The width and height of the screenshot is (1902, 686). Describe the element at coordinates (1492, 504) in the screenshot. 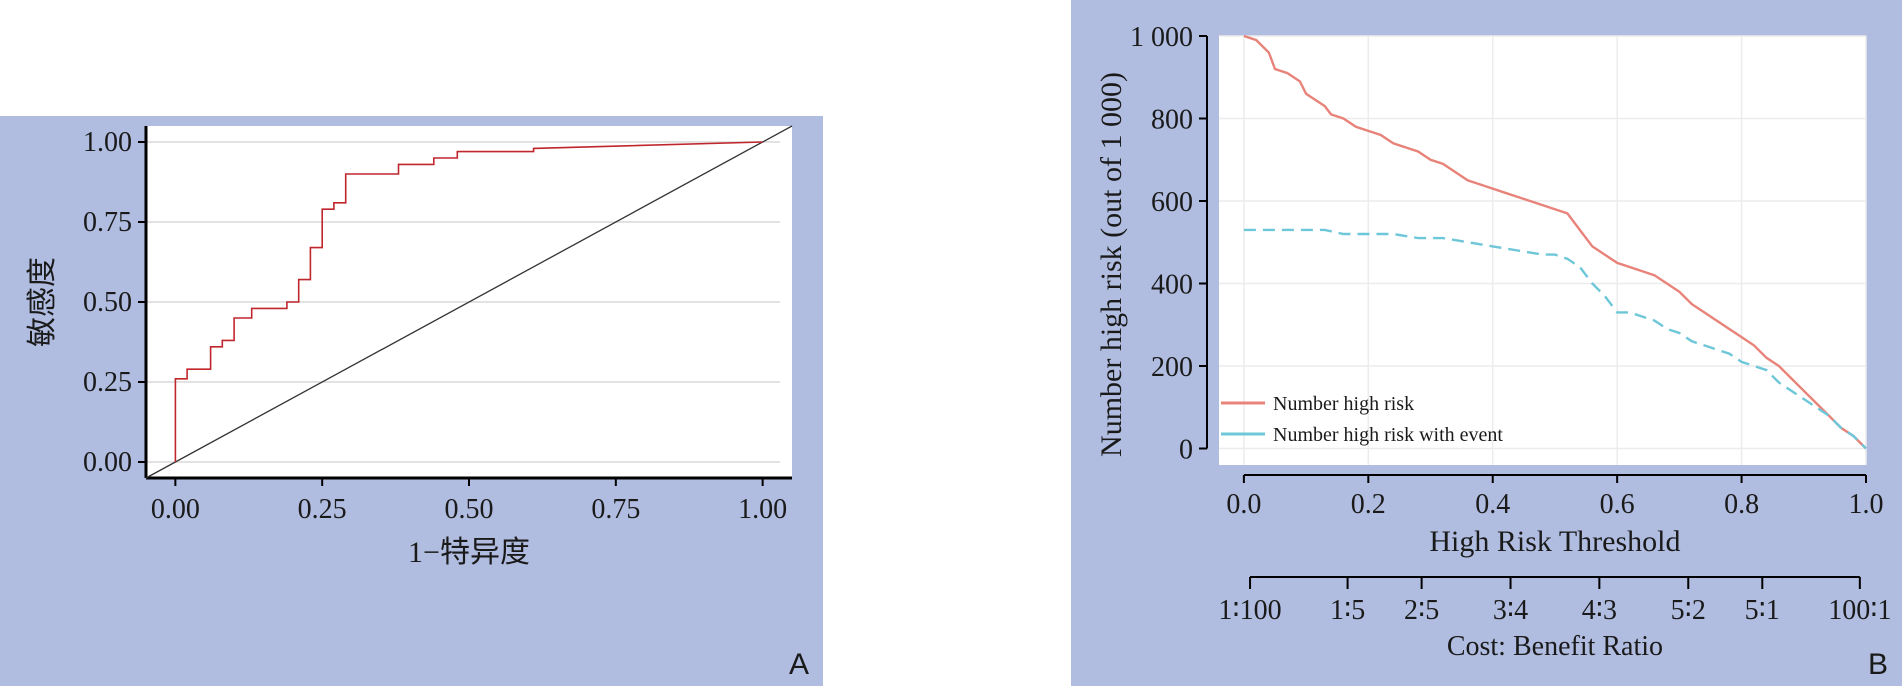

I see `x-tick-label: 0.4` at that location.